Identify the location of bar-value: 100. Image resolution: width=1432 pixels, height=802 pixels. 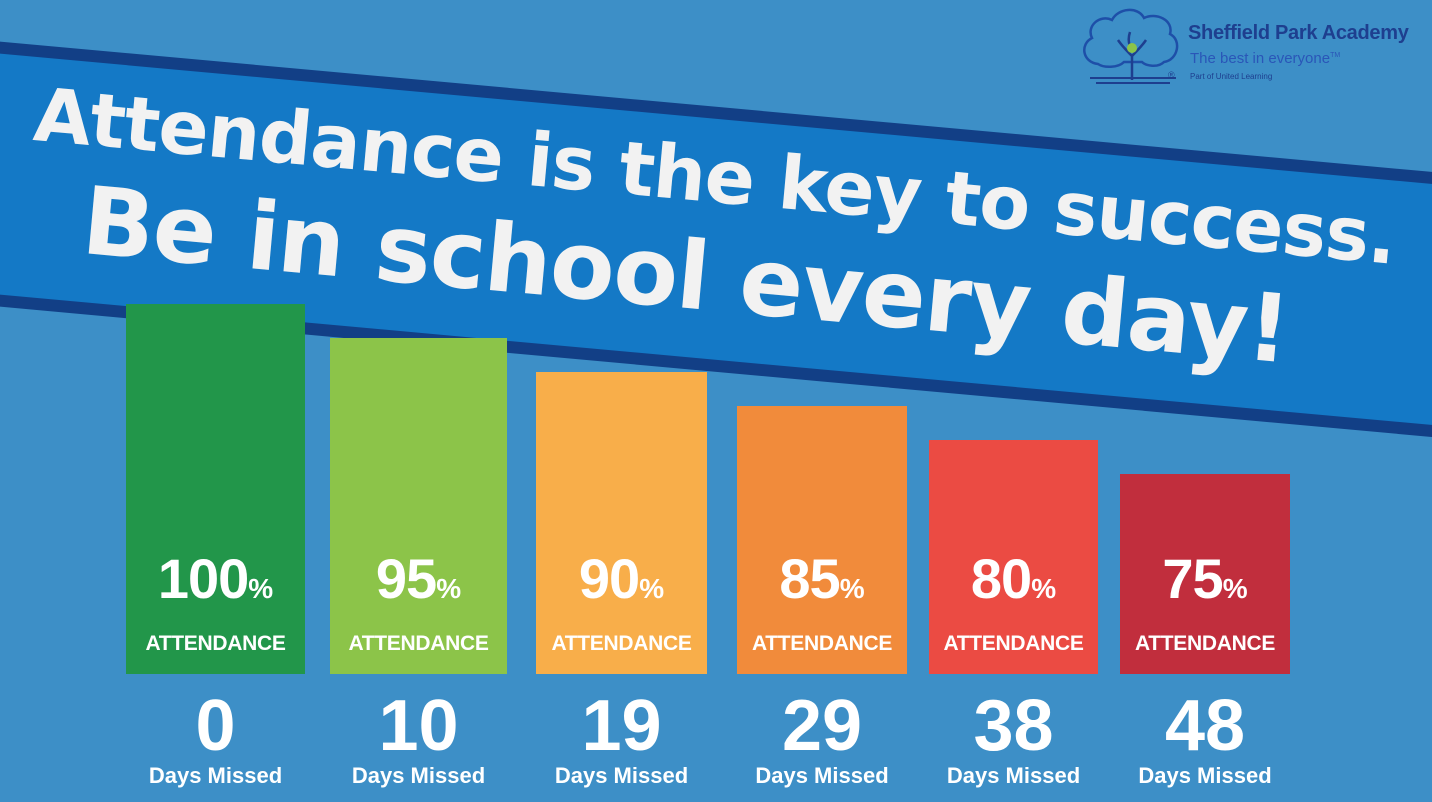
(203, 578).